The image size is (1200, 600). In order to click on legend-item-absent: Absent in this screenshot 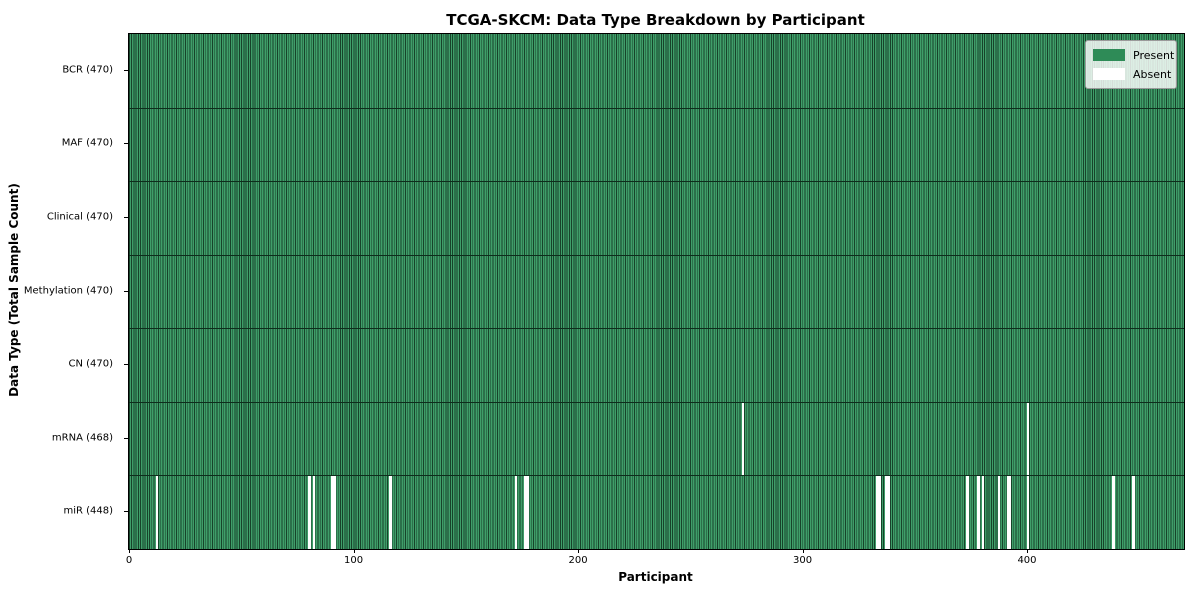, I will do `click(1132, 74)`.